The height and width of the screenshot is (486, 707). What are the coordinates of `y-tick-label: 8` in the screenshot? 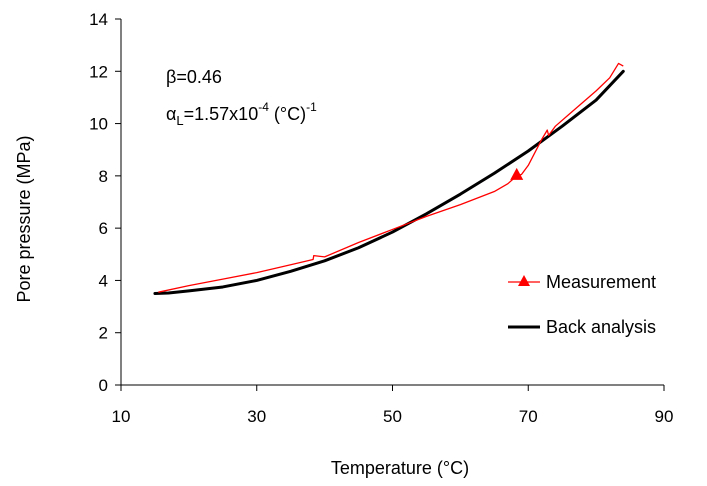 It's located at (103, 176).